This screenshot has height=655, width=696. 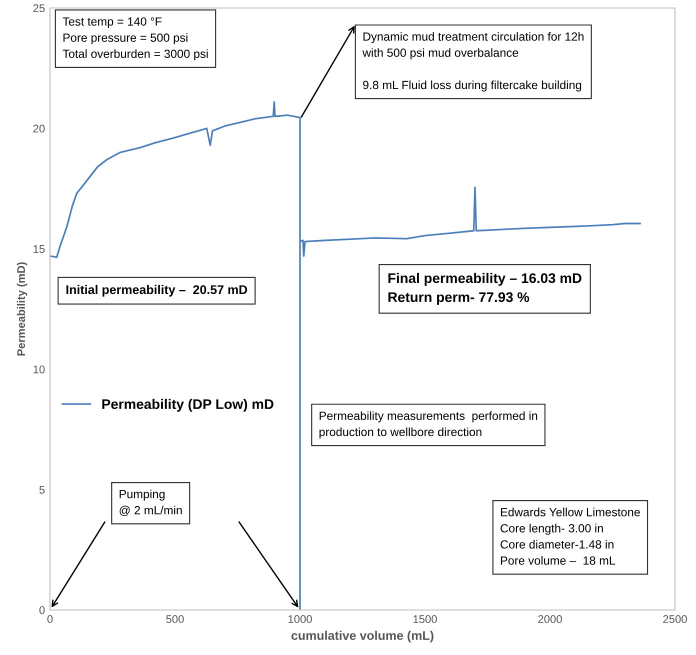 I want to click on y-tick-label: 10, so click(x=39, y=369).